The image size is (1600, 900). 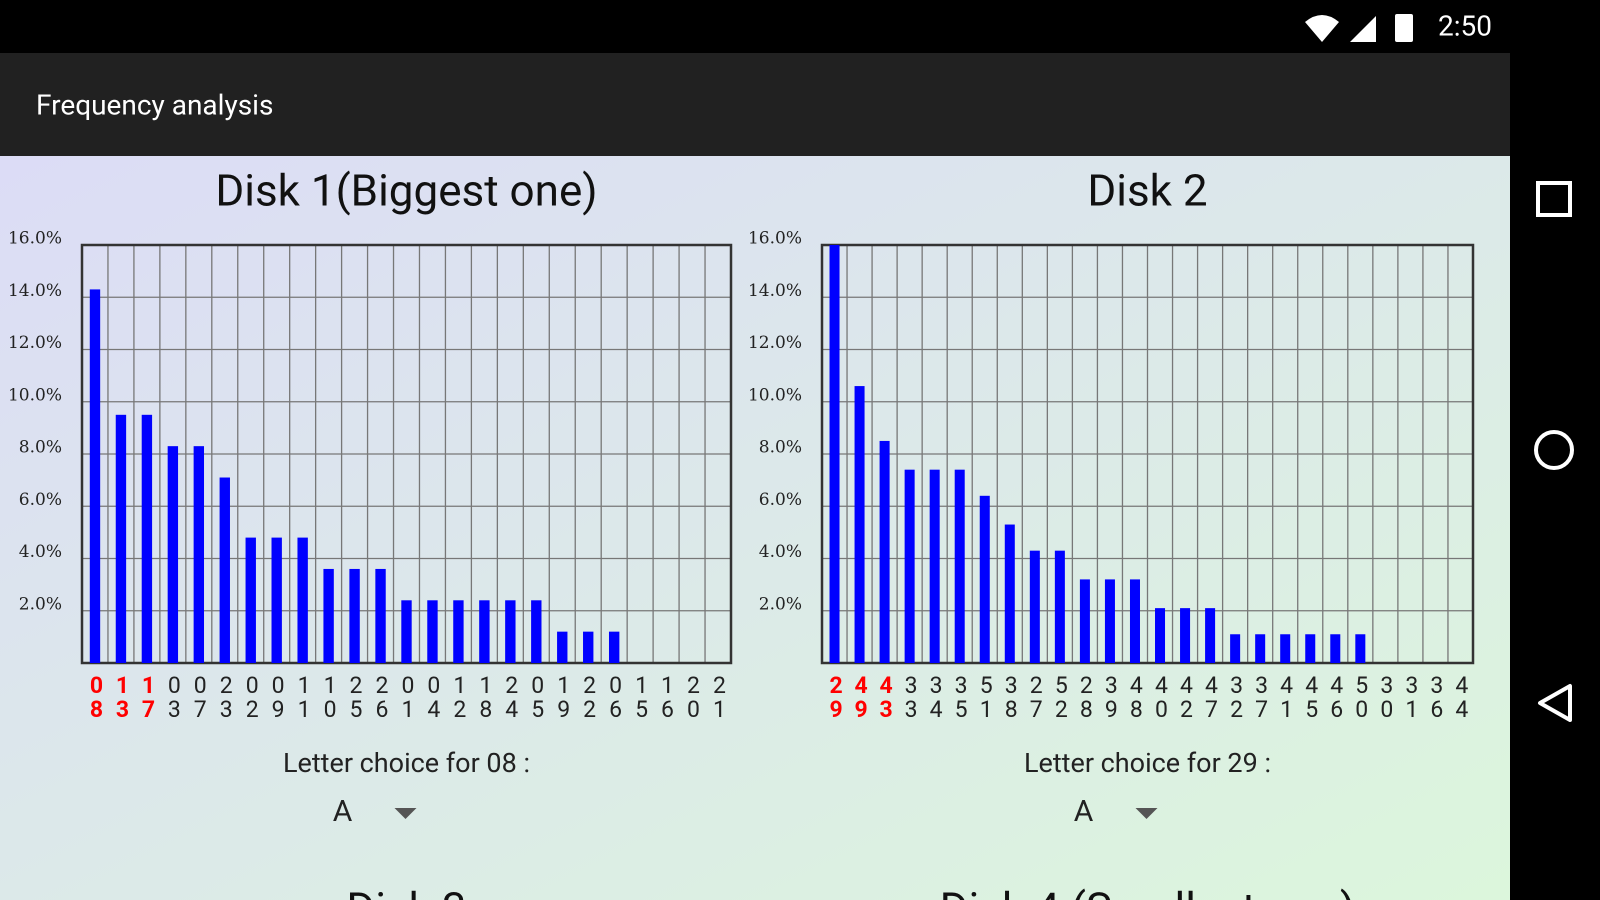 What do you see at coordinates (200, 696) in the screenshot?
I see `x-tick-label: 07` at bounding box center [200, 696].